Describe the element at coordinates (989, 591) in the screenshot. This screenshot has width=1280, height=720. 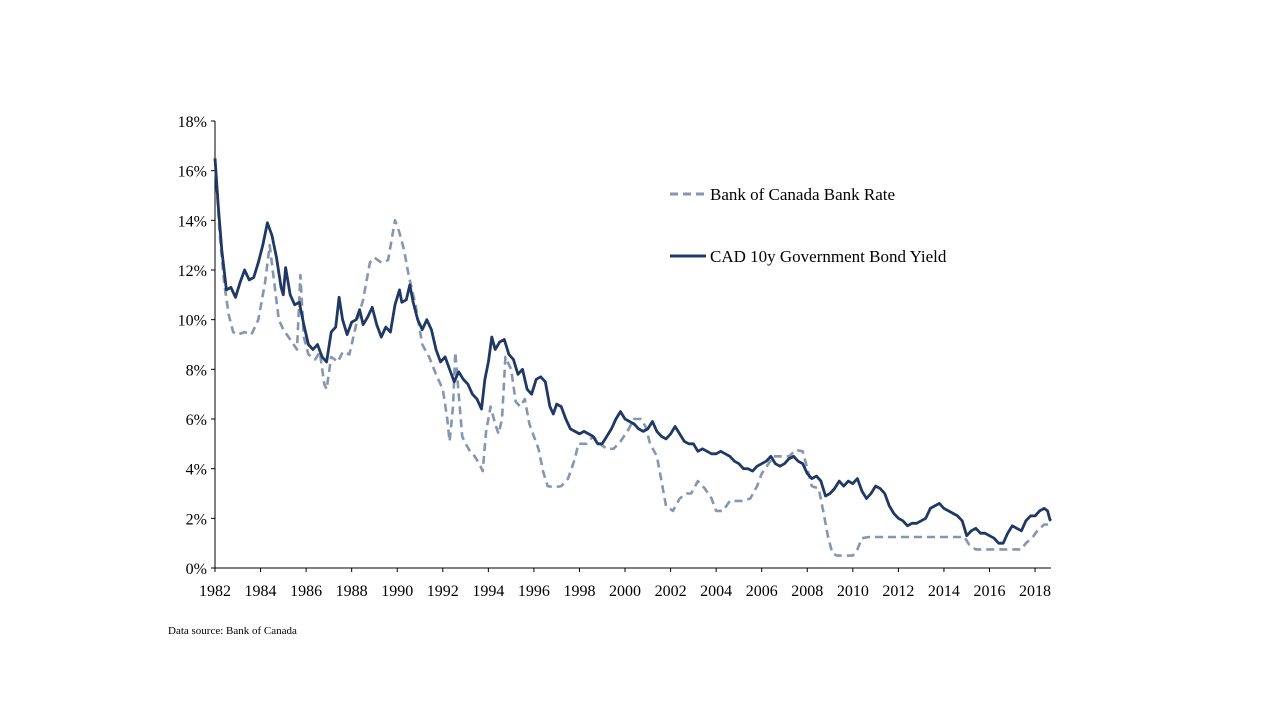
I see `x-tick-label: 2016` at that location.